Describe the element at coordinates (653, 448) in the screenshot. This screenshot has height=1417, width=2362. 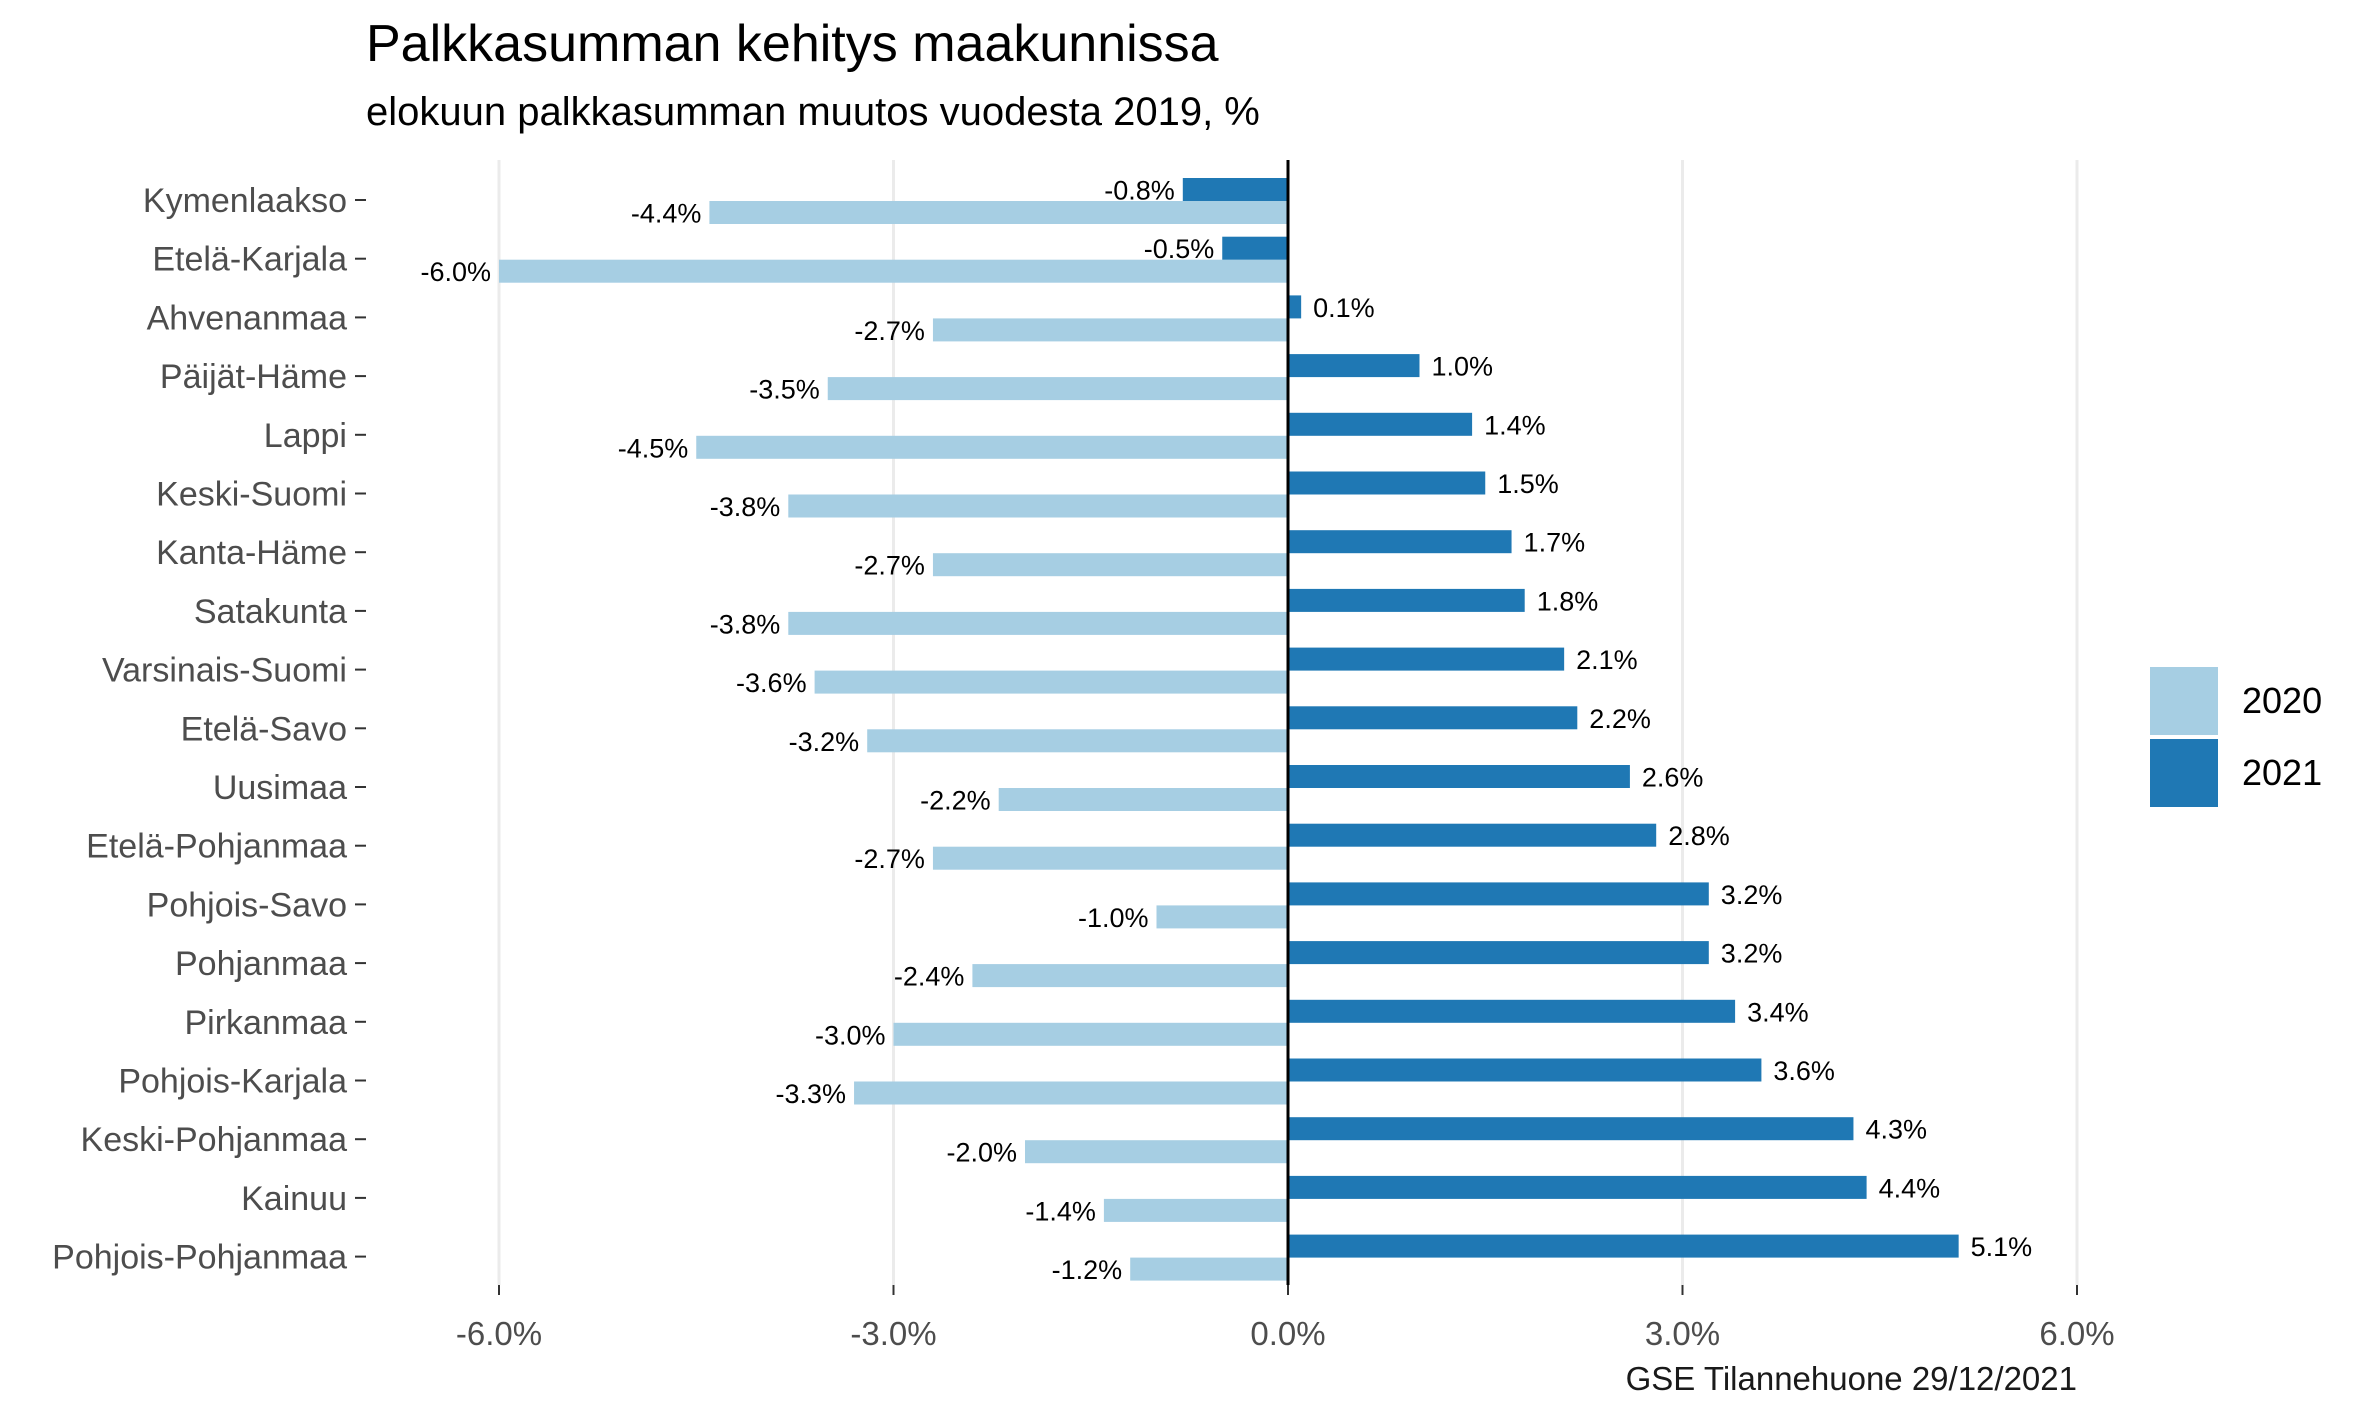
I see `data-label: -4.5%` at that location.